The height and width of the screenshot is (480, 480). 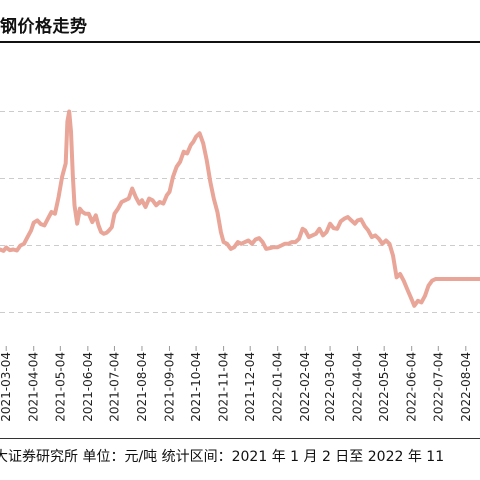 What do you see at coordinates (240, 438) in the screenshot?
I see `bottom-divider` at bounding box center [240, 438].